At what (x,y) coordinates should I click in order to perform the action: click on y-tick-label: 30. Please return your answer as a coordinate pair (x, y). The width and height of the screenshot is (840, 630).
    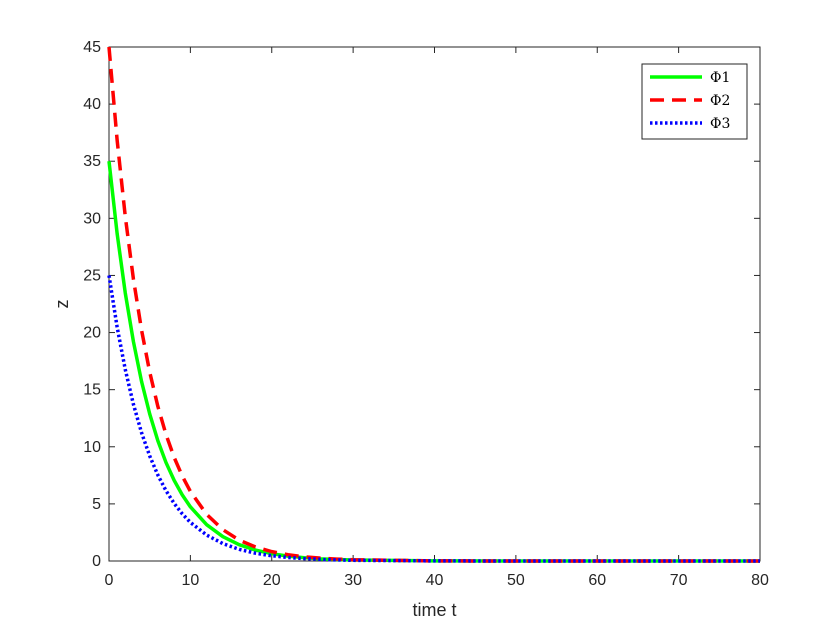
    Looking at the image, I should click on (92, 218).